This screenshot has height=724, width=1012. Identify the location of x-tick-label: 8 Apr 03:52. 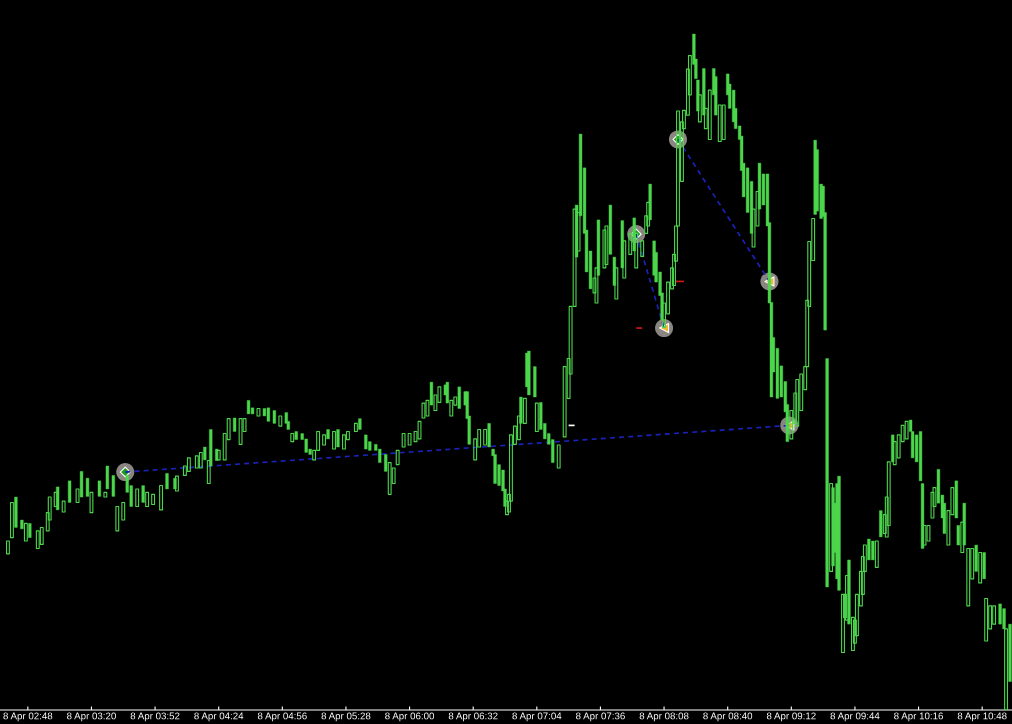
(155, 717).